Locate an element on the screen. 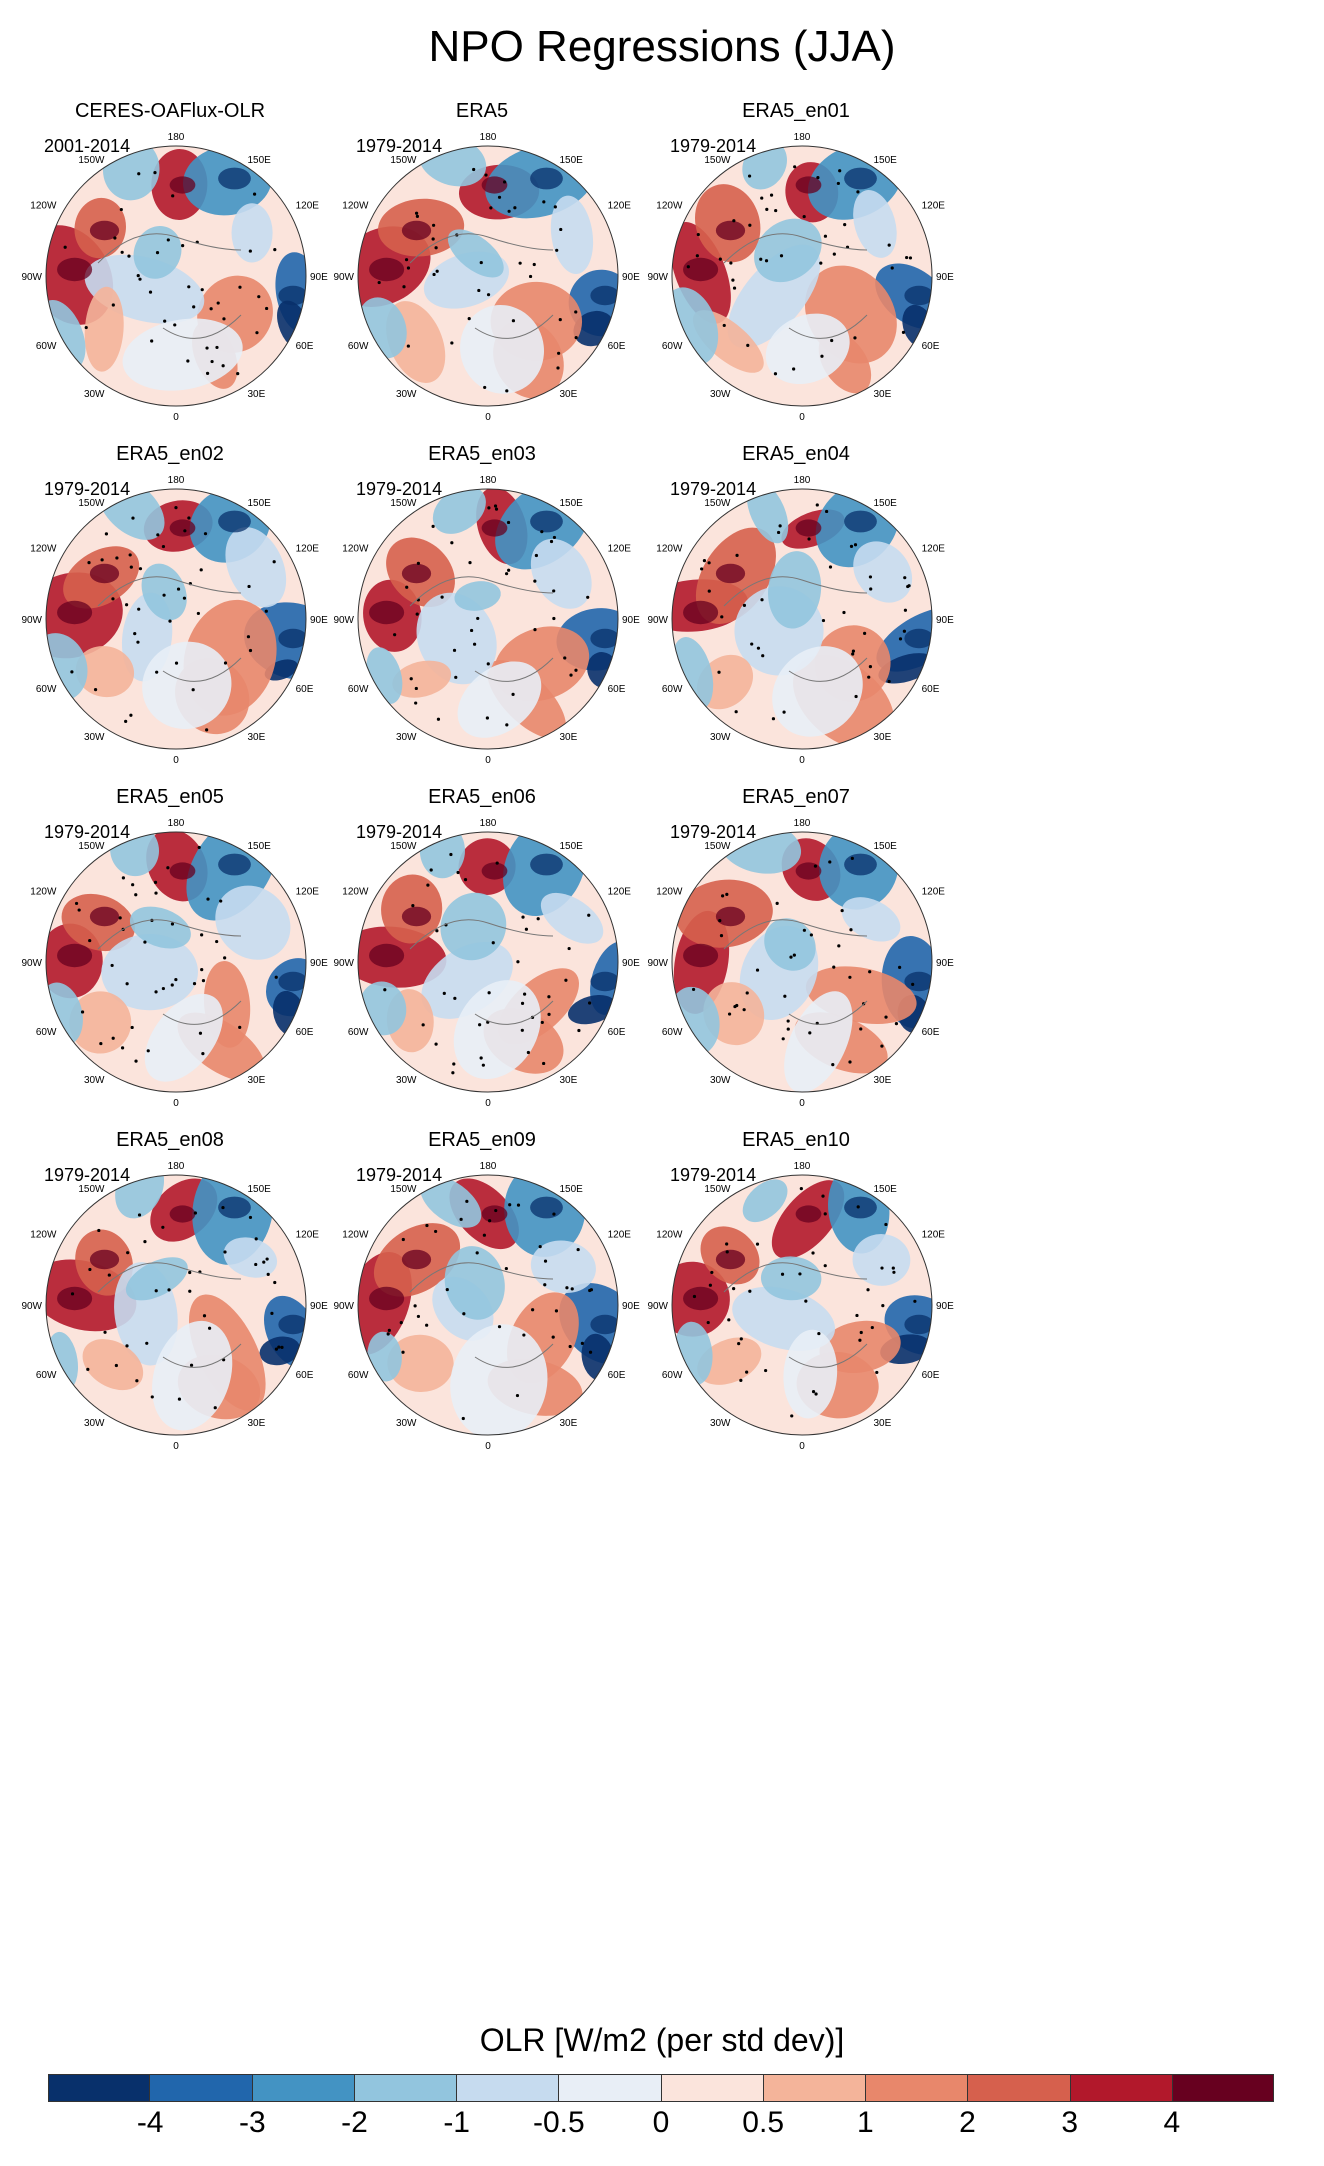  longitude-label: 0 is located at coordinates (176, 760).